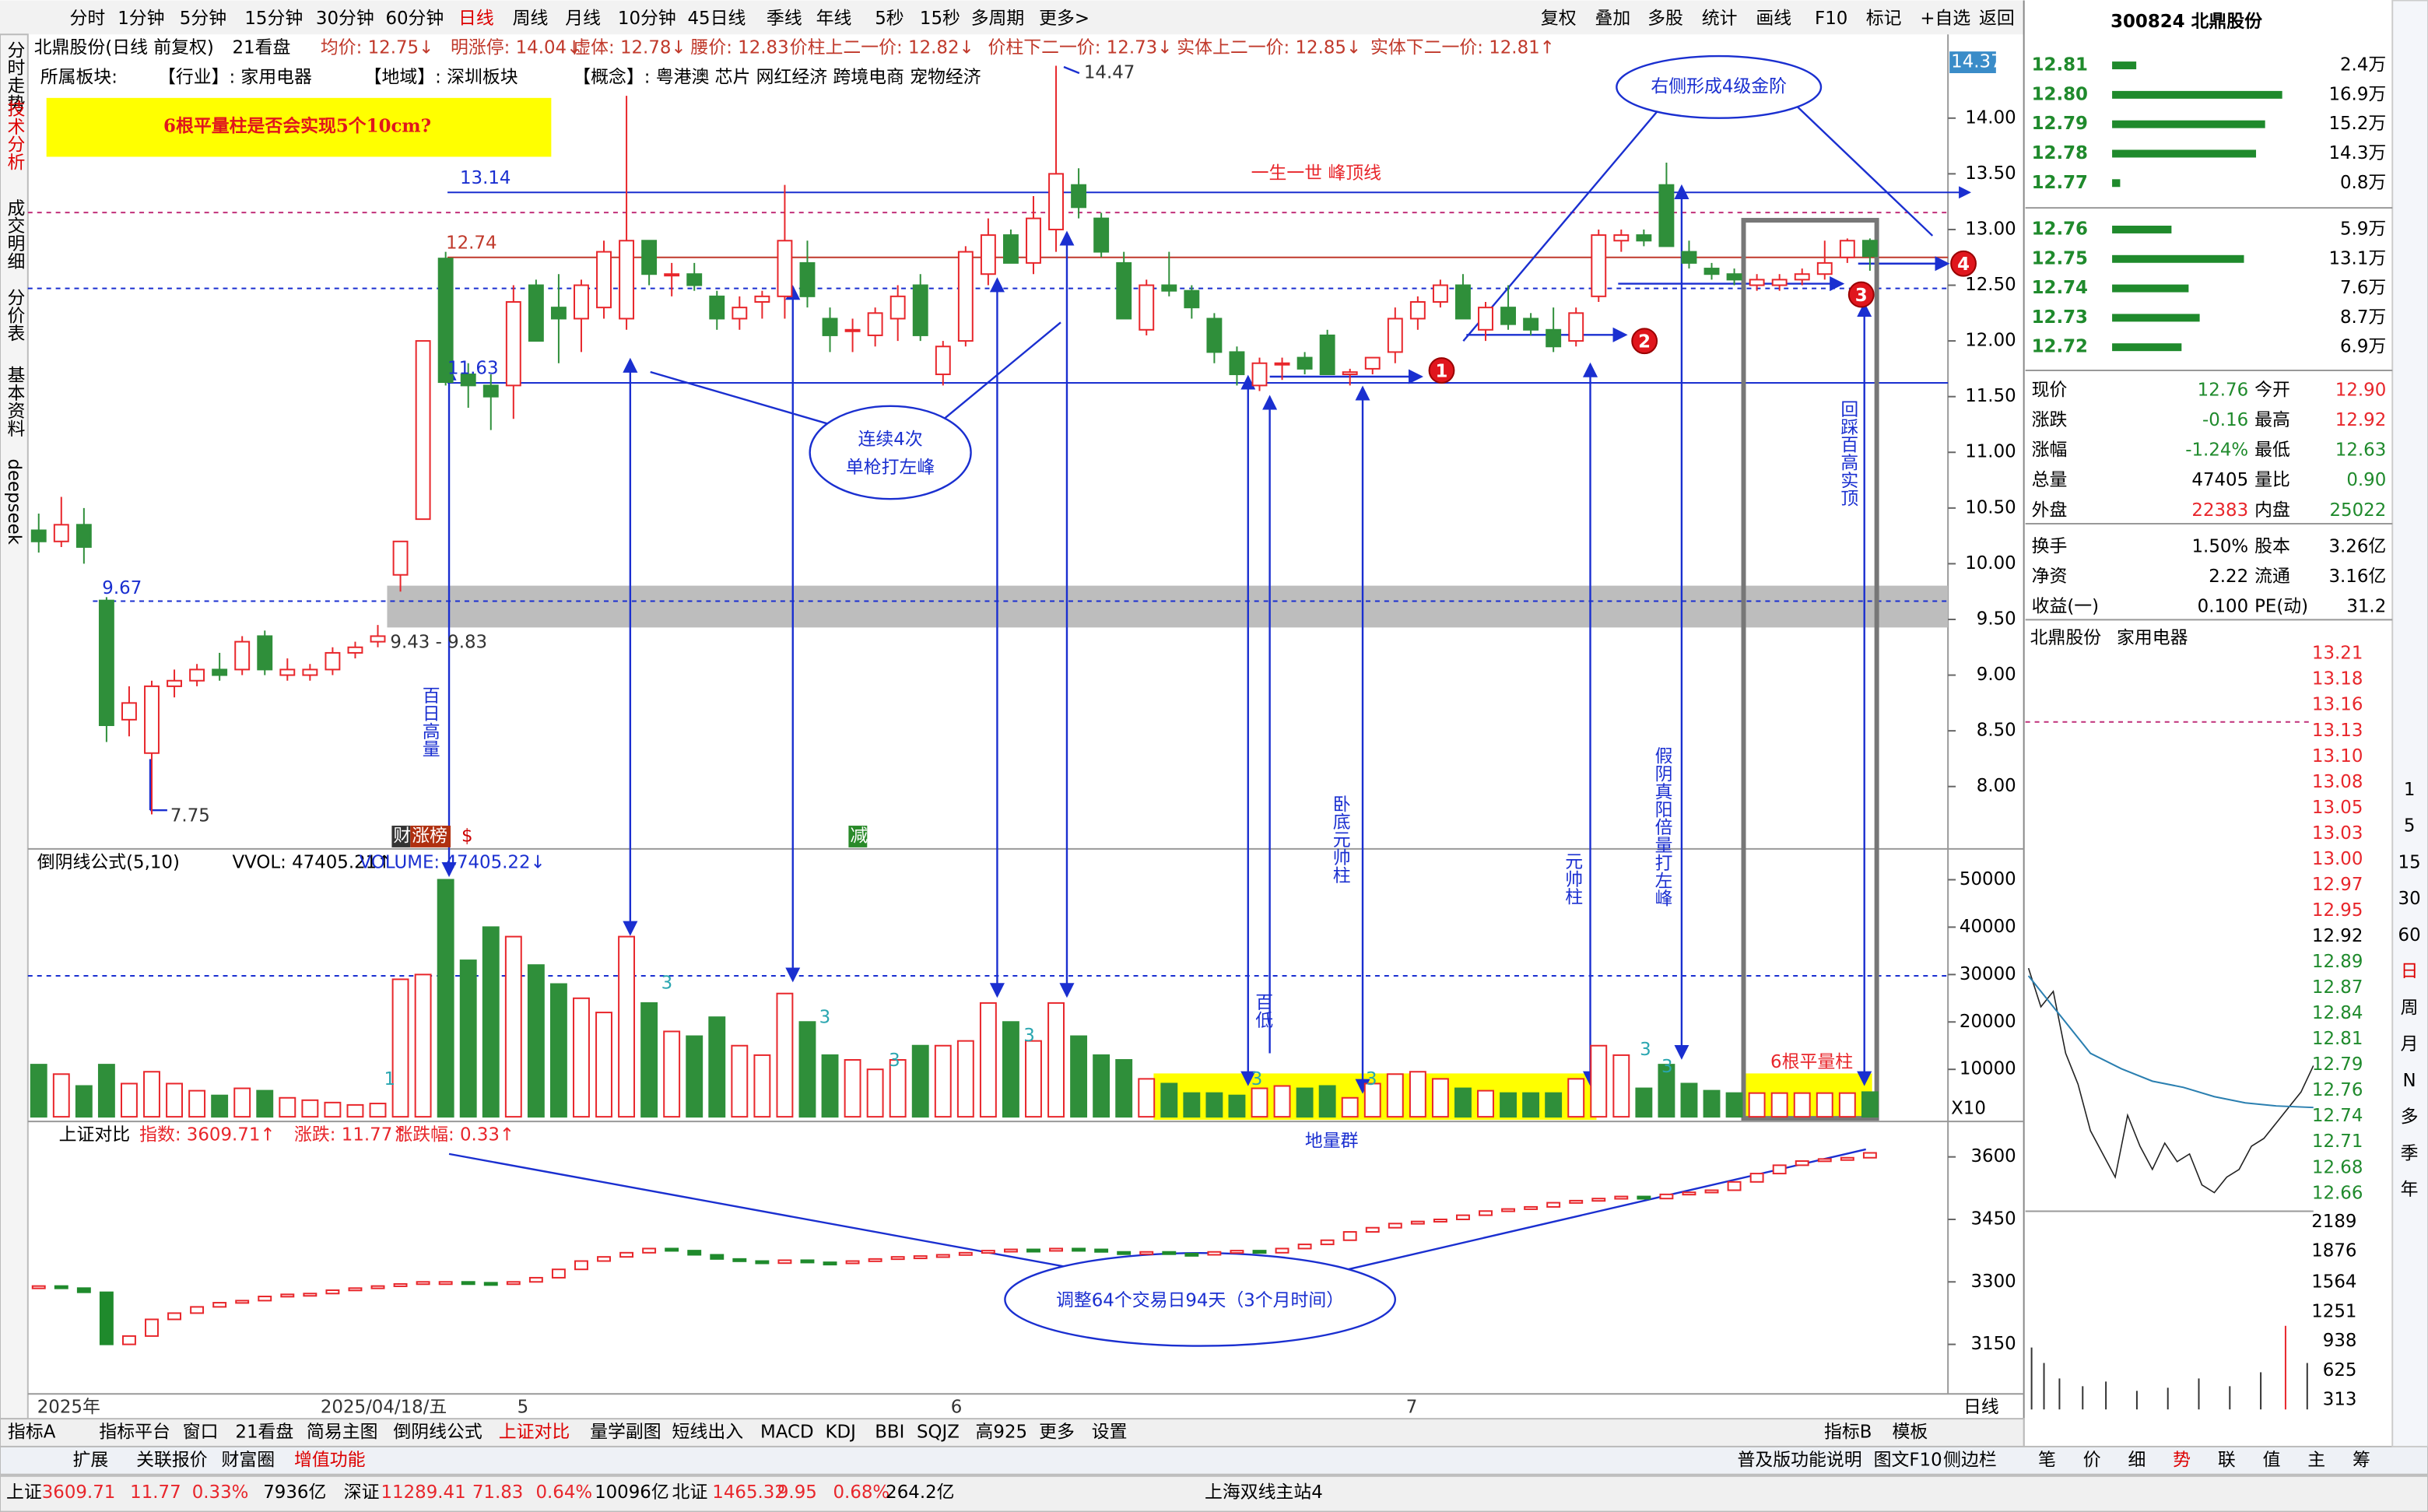  Describe the element at coordinates (172, 1460) in the screenshot. I see `bottom-link: 关联报价` at that location.